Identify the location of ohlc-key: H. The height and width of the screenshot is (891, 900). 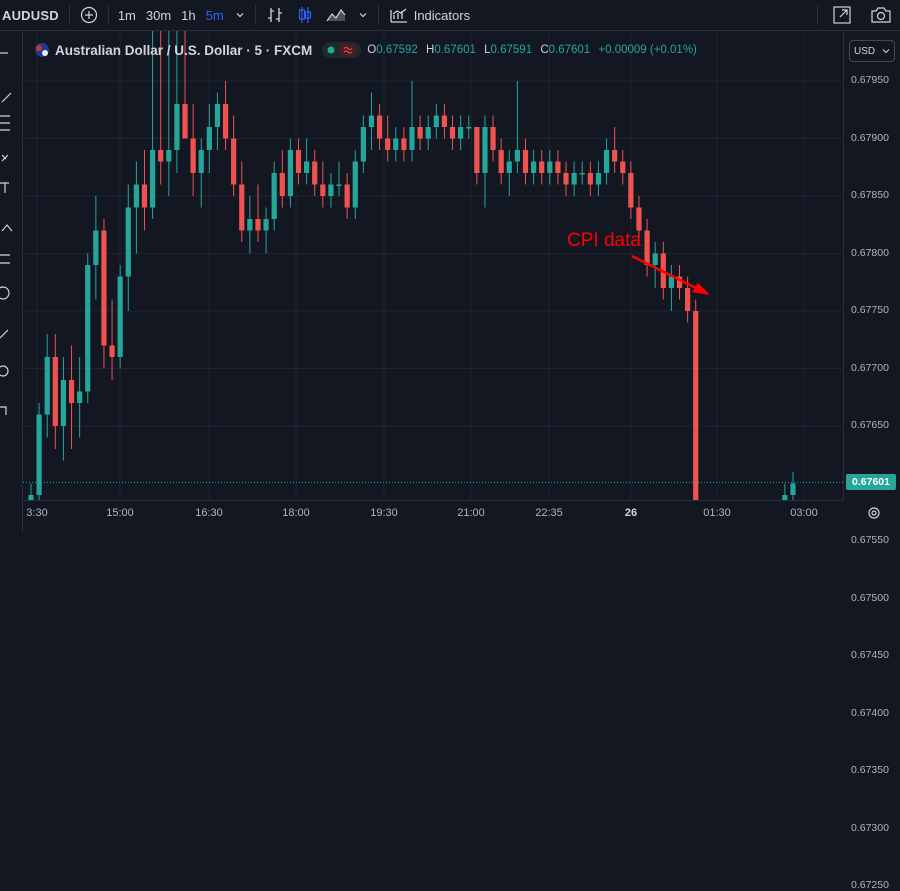
(430, 50).